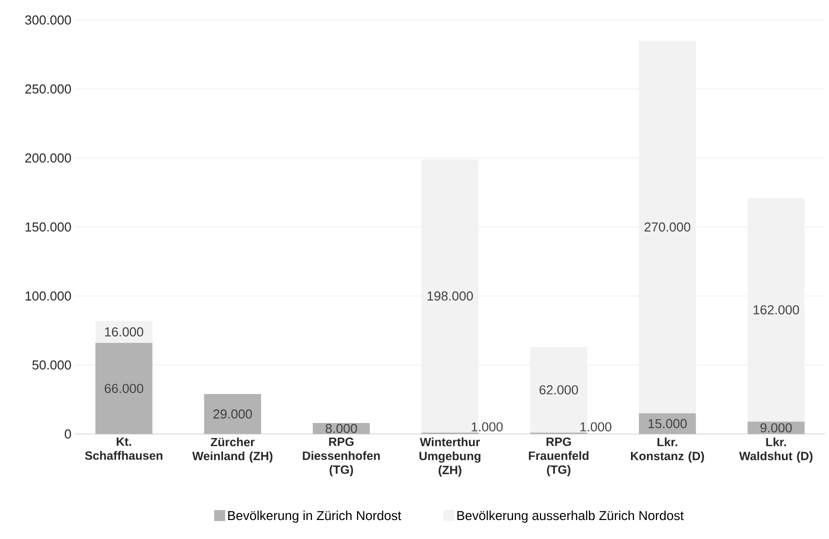 This screenshot has height=539, width=829. What do you see at coordinates (67, 434) in the screenshot?
I see `y-tick-label: 0` at bounding box center [67, 434].